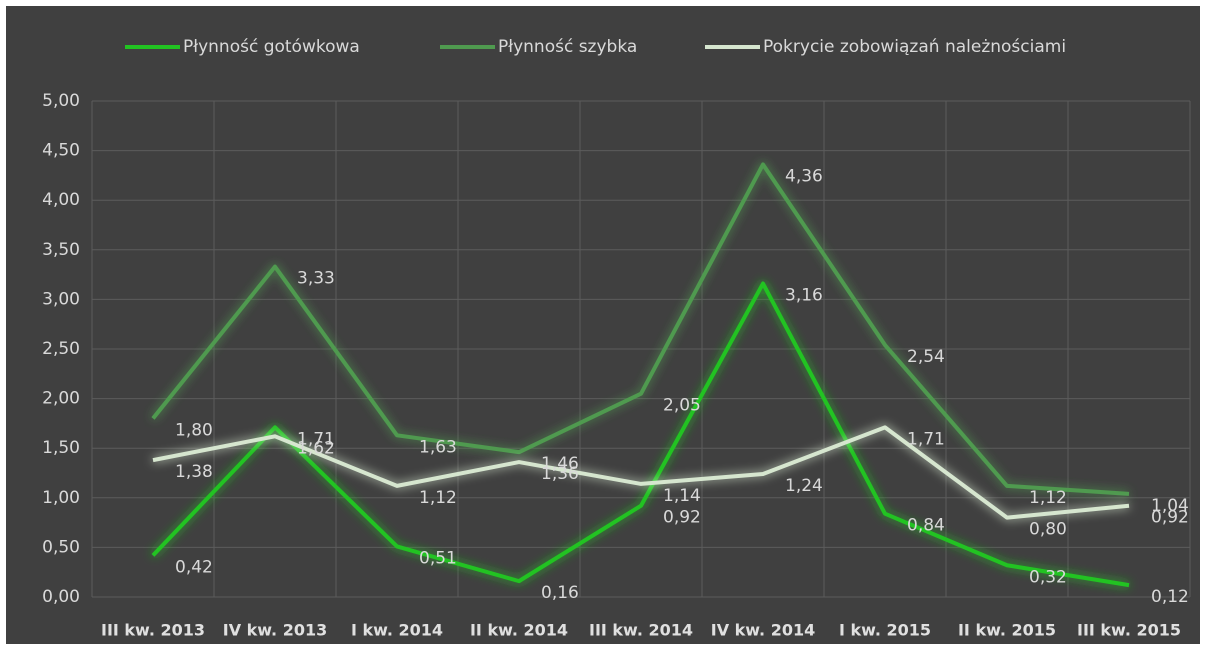 The image size is (1206, 650). I want to click on y-tick-label: 1,00, so click(61, 498).